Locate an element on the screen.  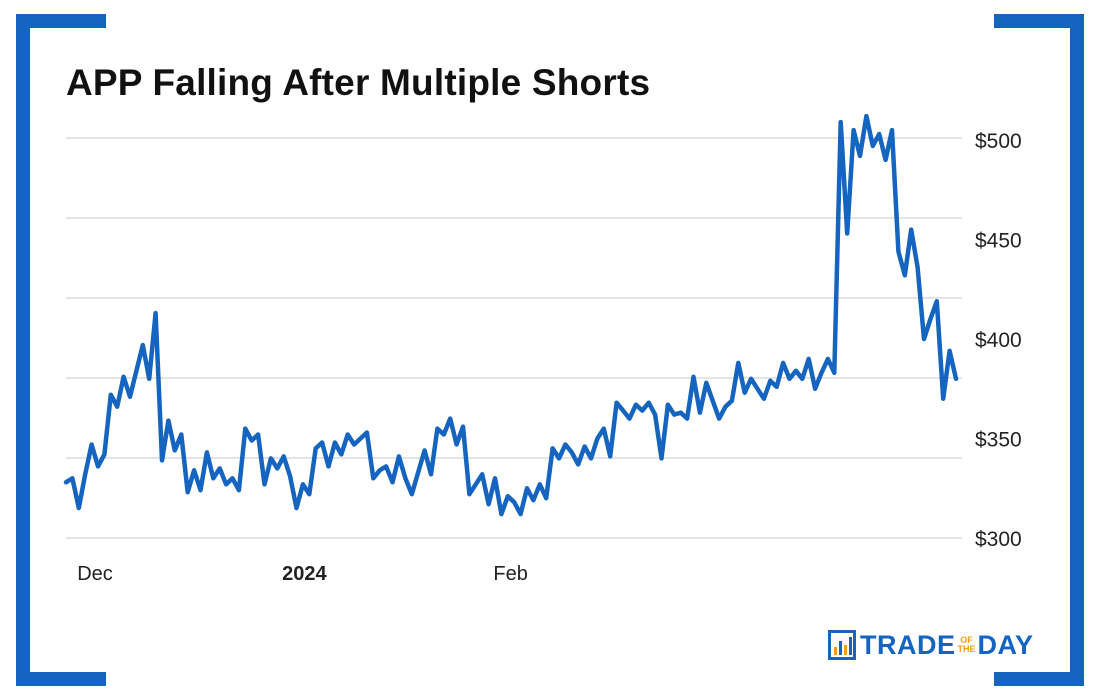
y-tick-label: $300 is located at coordinates (998, 539).